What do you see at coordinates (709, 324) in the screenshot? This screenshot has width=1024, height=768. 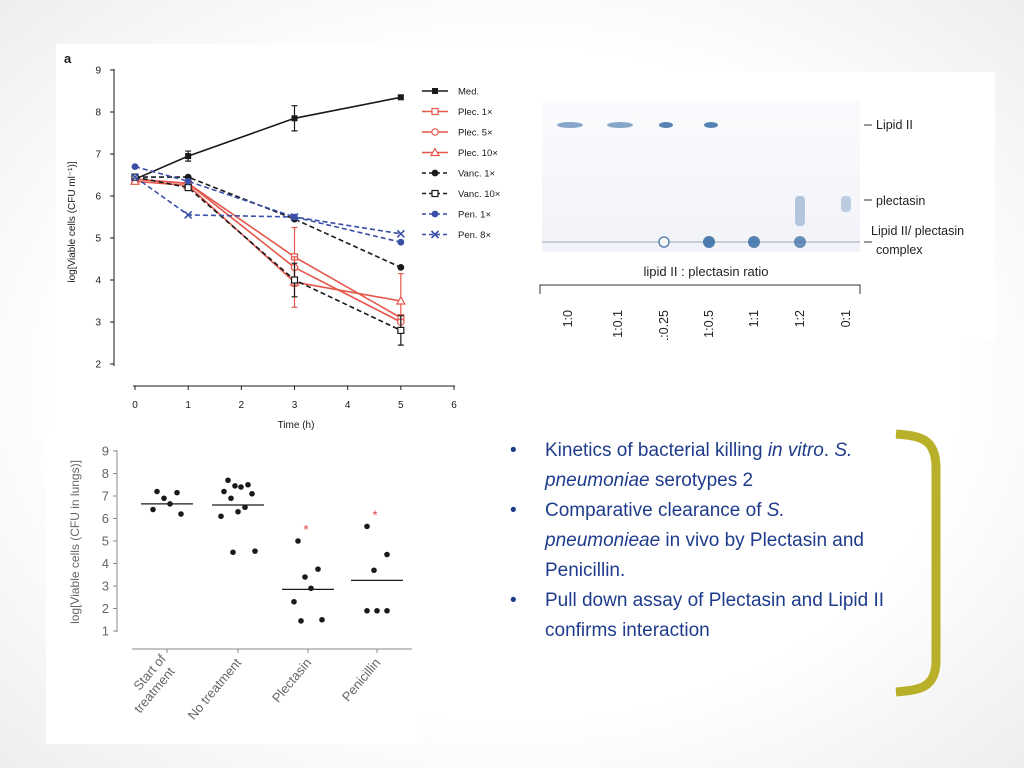 I see `lane-ratio-label: 1:0.5` at bounding box center [709, 324].